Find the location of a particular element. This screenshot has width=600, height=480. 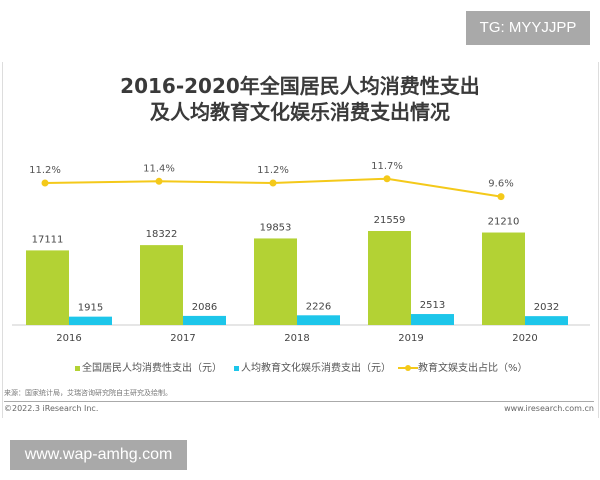

data-label-education: 2032 is located at coordinates (546, 307).